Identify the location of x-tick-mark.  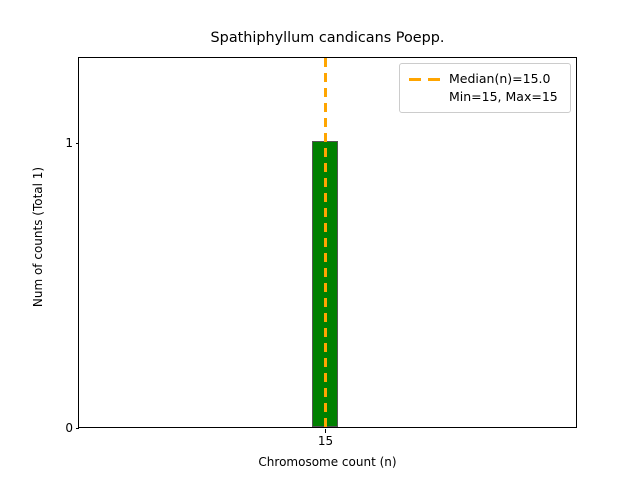
(325, 431).